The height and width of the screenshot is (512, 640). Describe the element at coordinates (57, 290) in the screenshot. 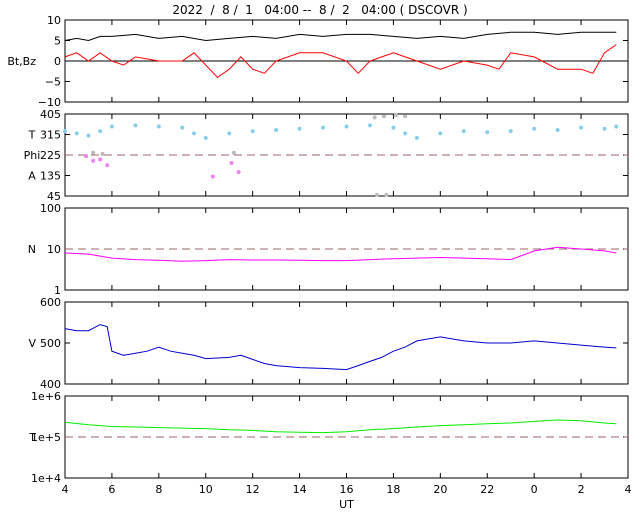

I see `y-tick-label: 1` at that location.